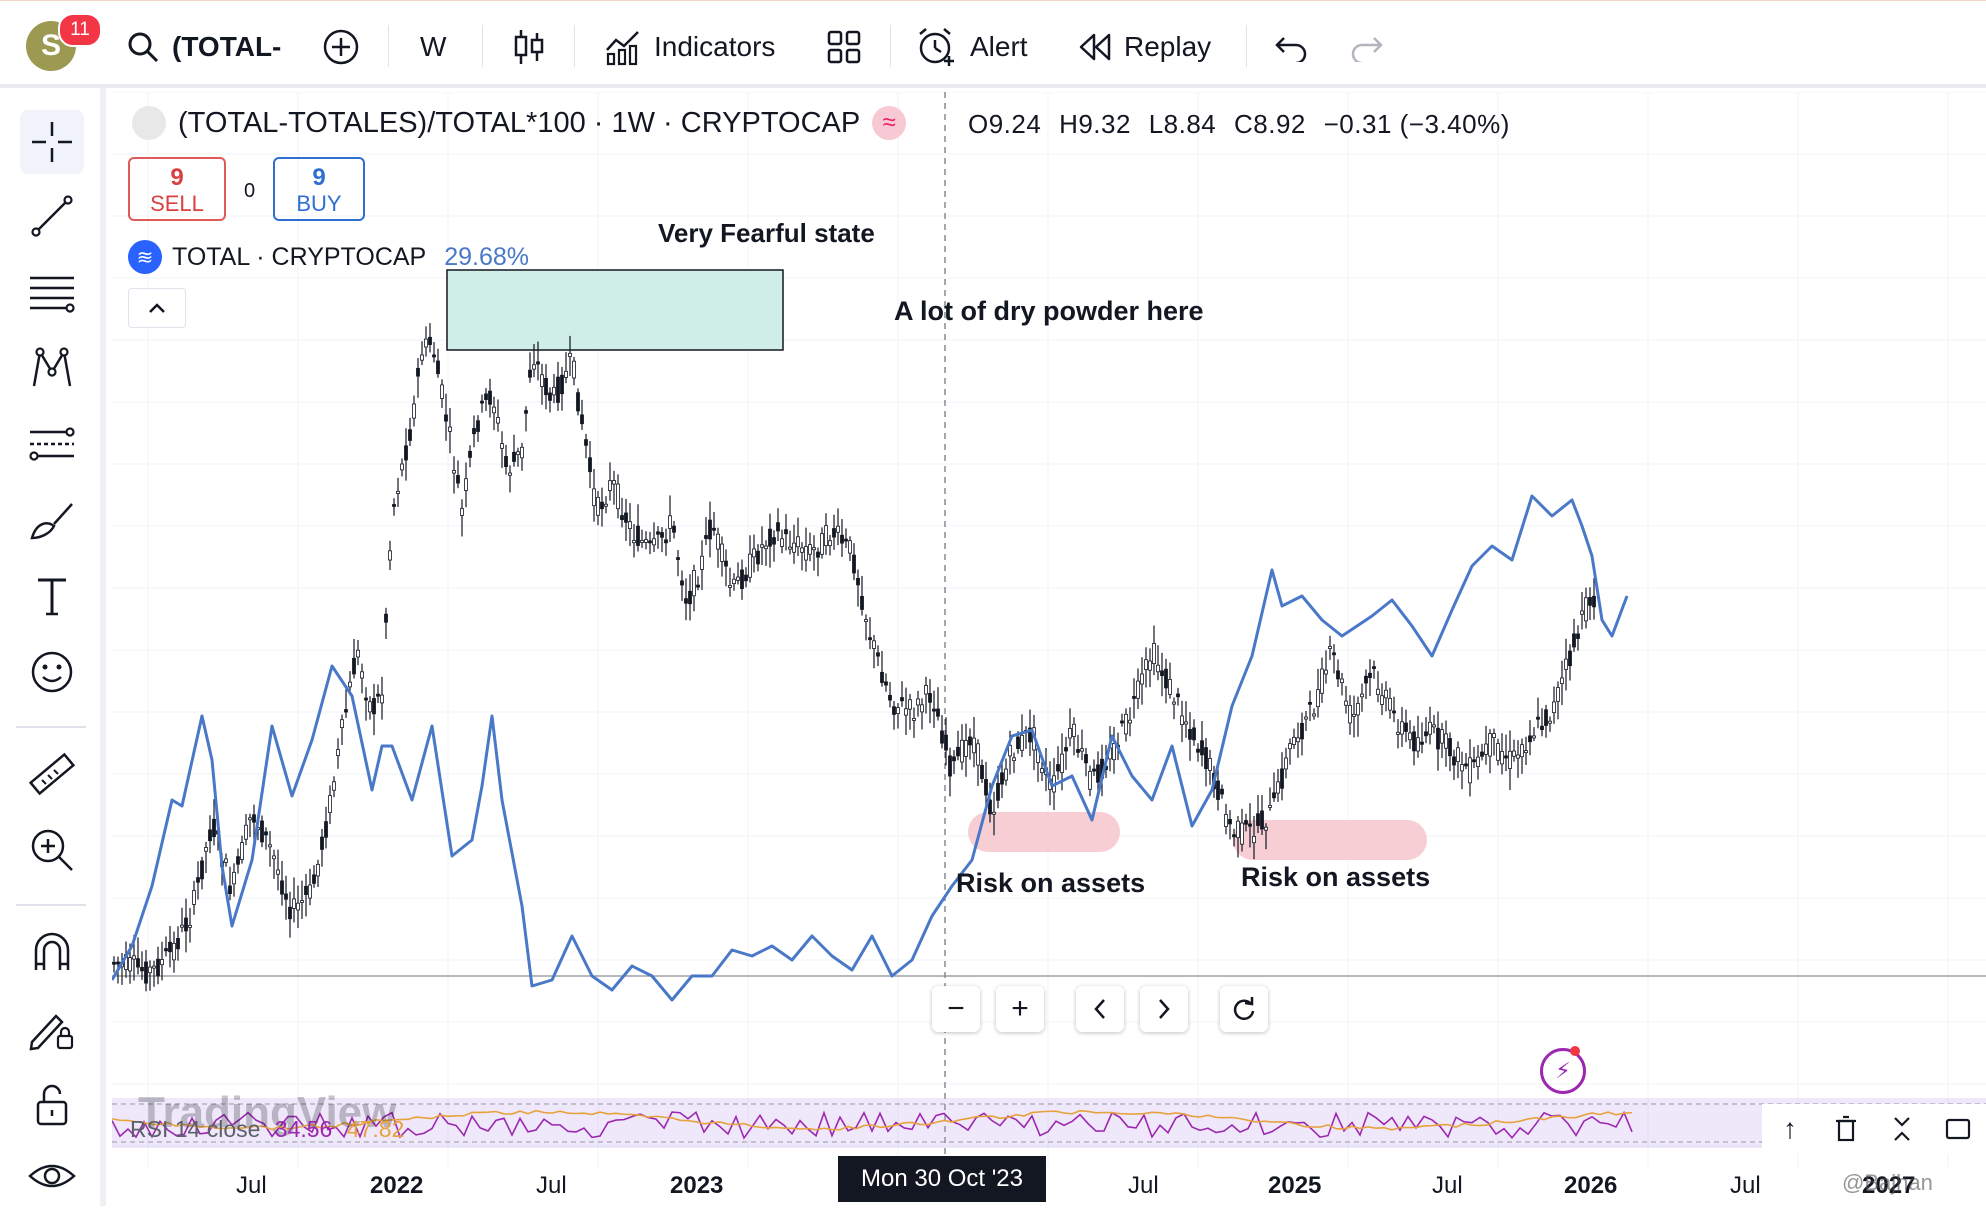 The height and width of the screenshot is (1208, 1986). I want to click on compare-legend: ≋ TOTAL · CRYPTOCAP 29.68%, so click(328, 257).